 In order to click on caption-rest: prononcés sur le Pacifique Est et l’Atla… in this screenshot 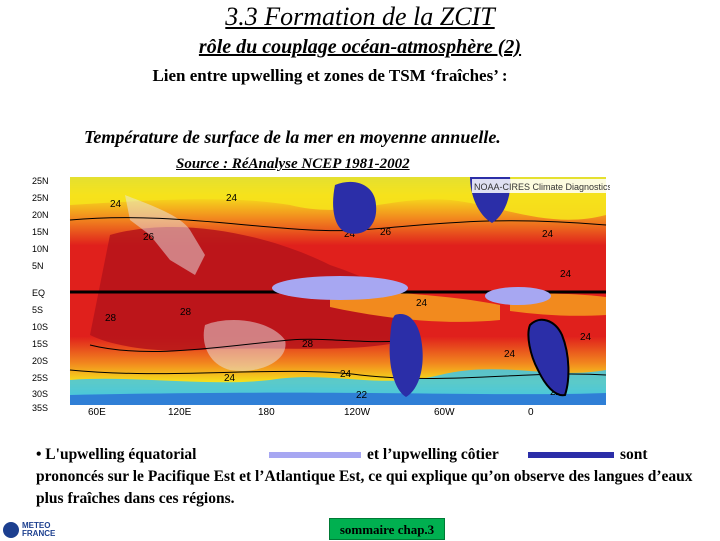, I will do `click(364, 487)`.